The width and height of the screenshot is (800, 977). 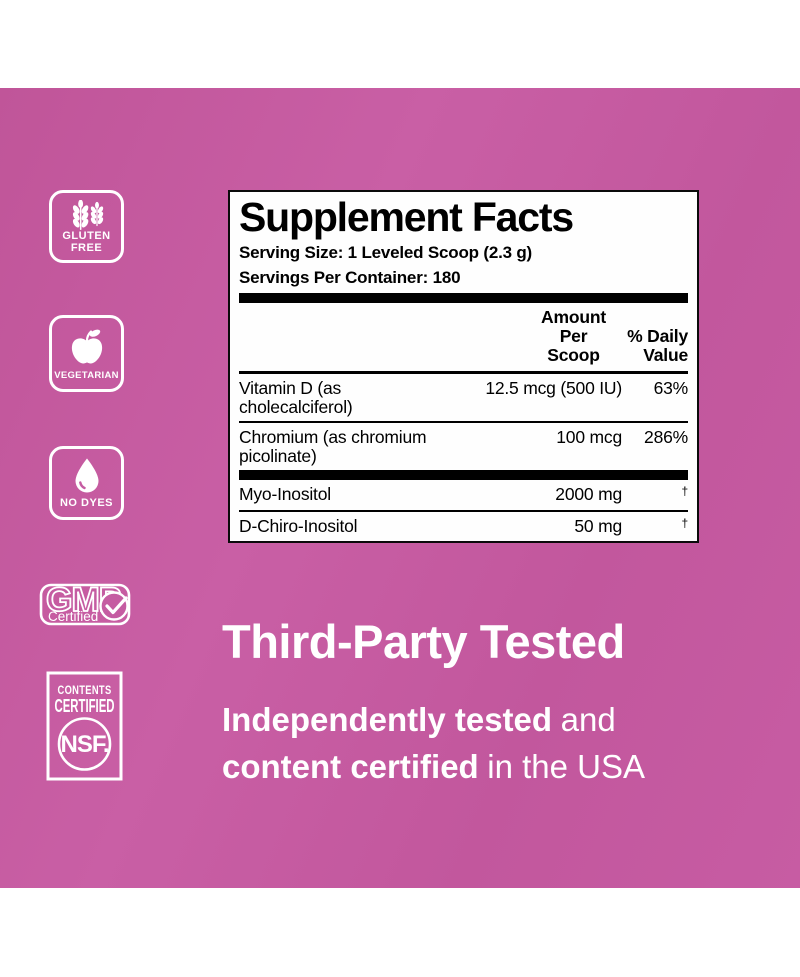 I want to click on headline: Third-Party Tested, so click(x=423, y=641).